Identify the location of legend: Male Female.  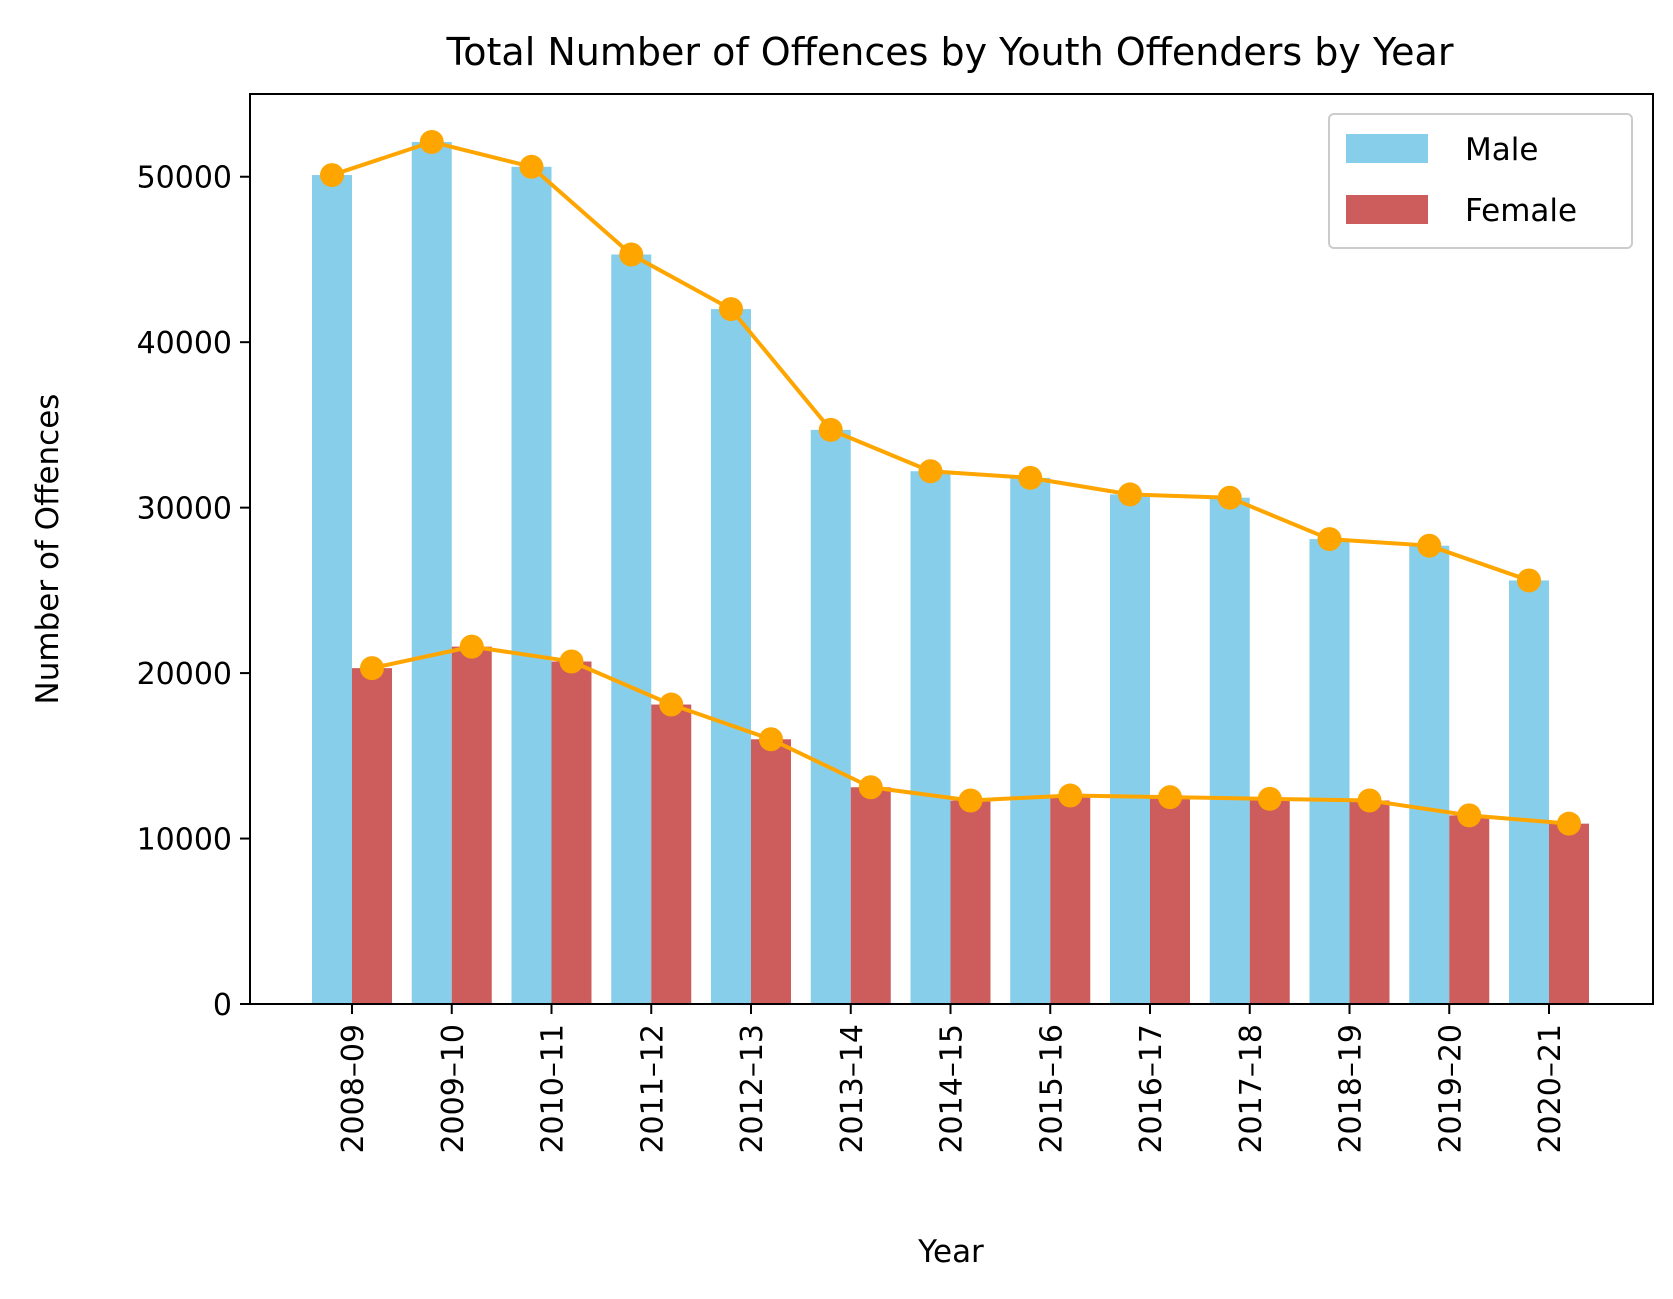
(1480, 181).